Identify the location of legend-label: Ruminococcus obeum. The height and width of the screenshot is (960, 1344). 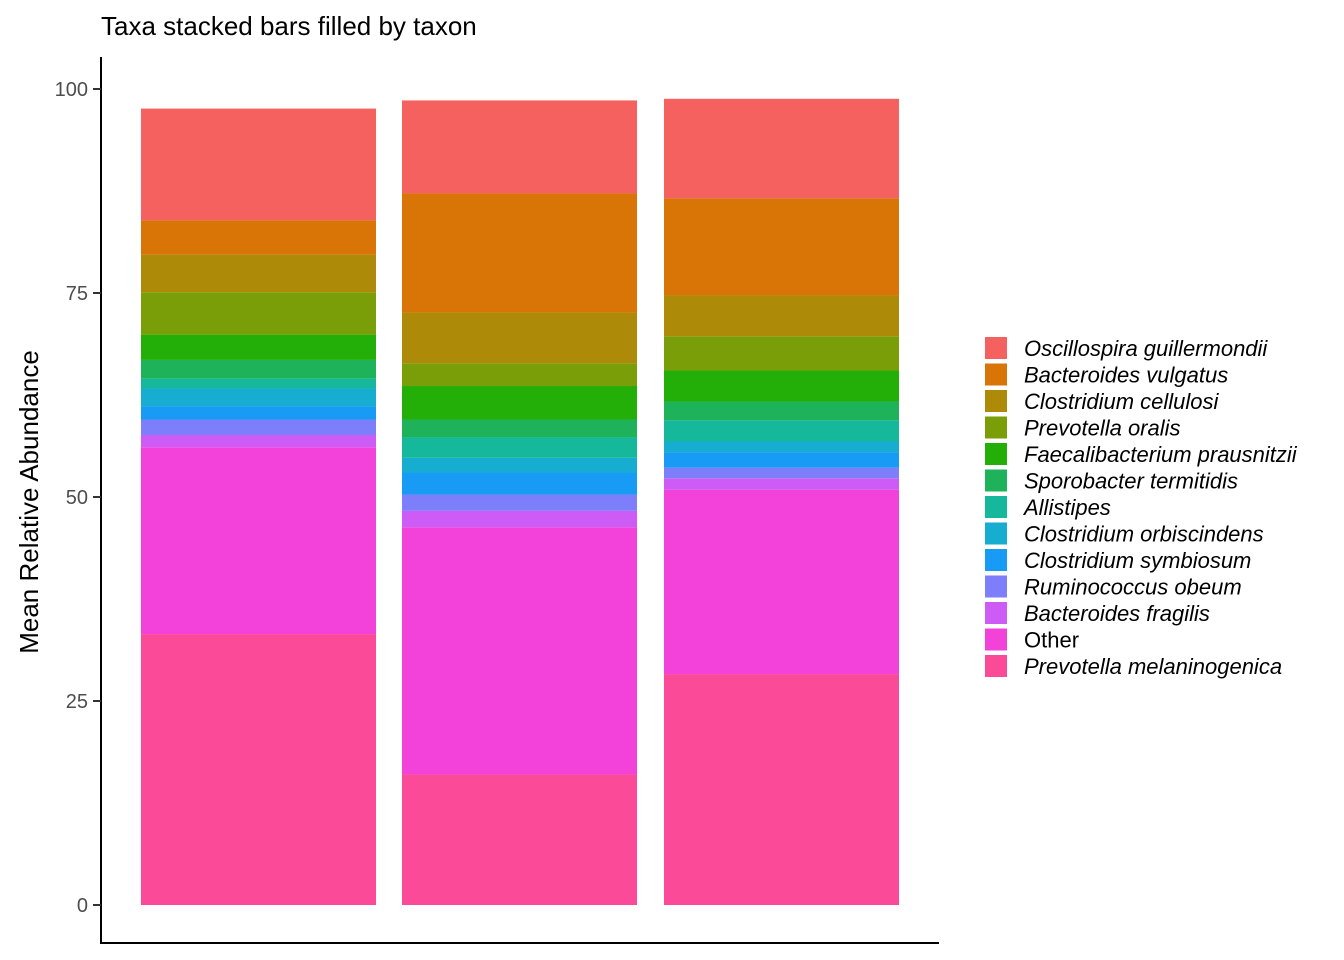
(1133, 587).